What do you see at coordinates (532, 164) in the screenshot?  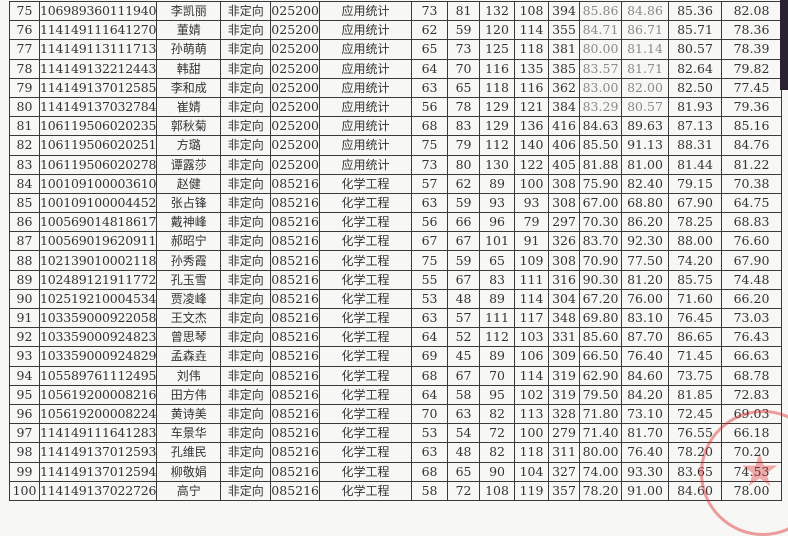 I see `score-subject2: 122` at bounding box center [532, 164].